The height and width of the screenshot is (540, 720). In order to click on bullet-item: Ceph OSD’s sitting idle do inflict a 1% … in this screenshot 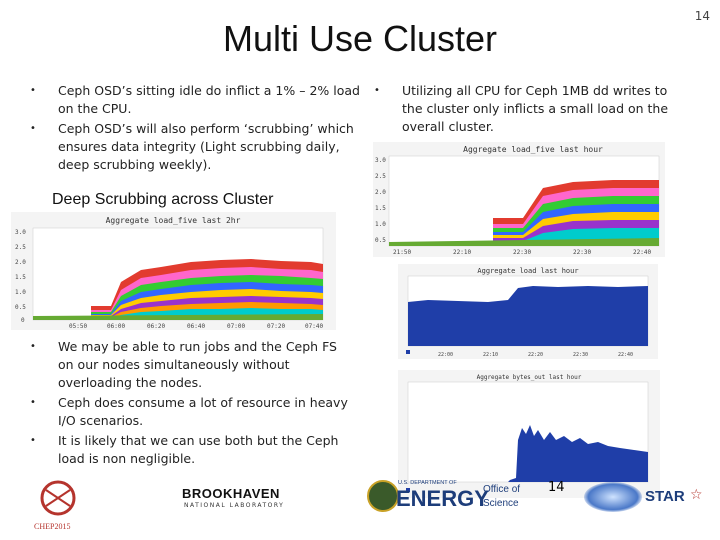, I will do `click(190, 100)`.